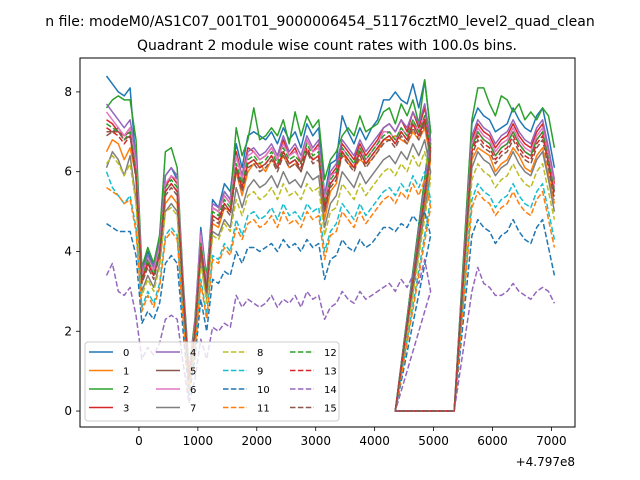  What do you see at coordinates (68, 172) in the screenshot?
I see `y-tick-label: 6` at bounding box center [68, 172].